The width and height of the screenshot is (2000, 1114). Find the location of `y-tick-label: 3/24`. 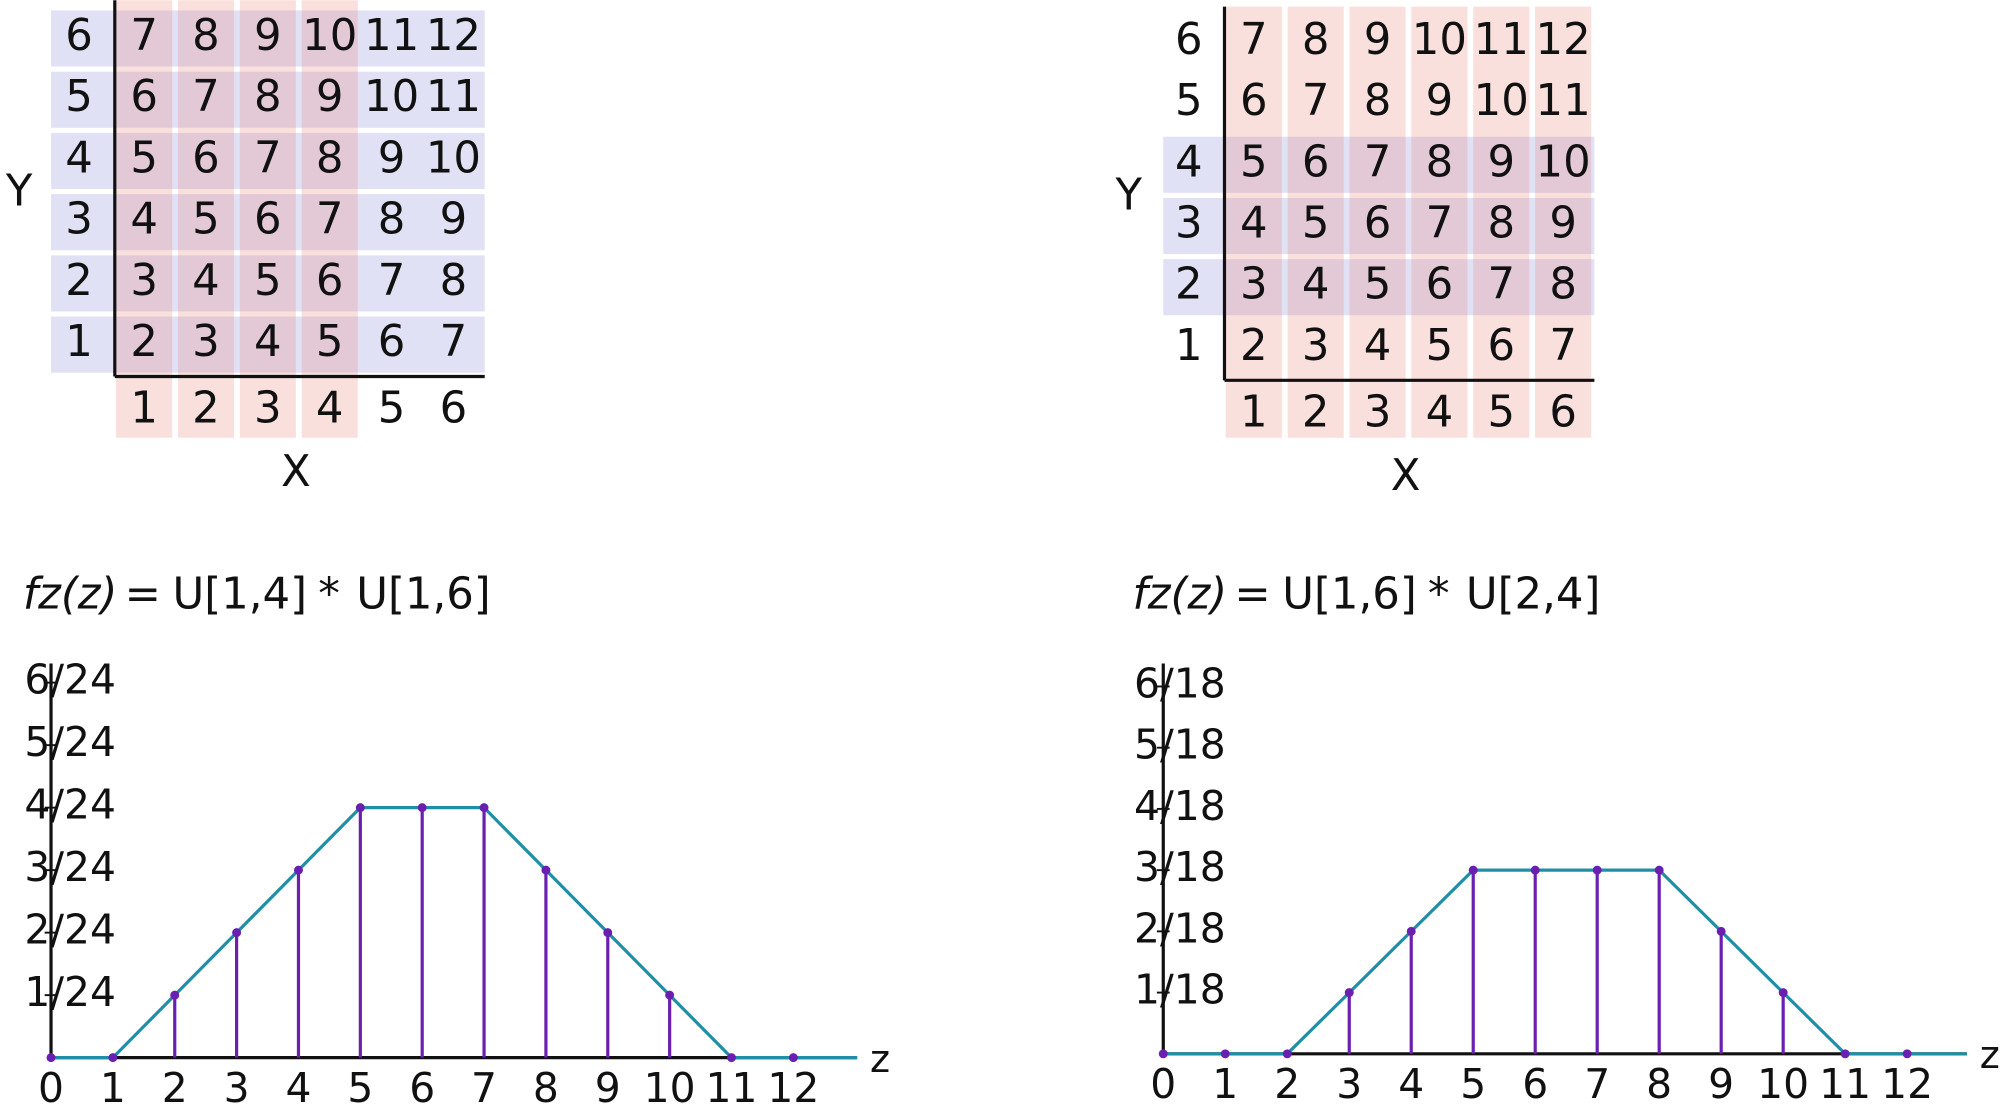

y-tick-label: 3/24 is located at coordinates (70, 867).